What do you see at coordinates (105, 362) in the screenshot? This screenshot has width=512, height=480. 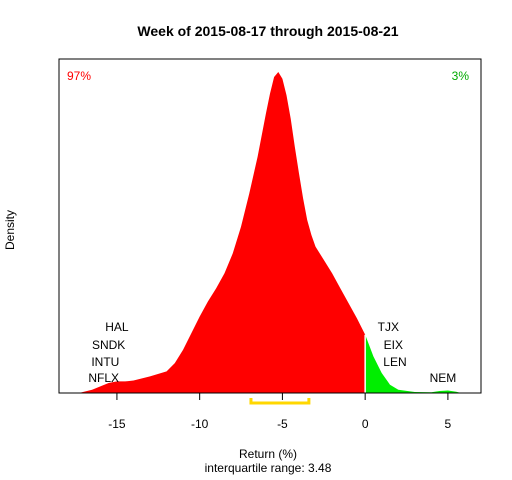 I see `stock-label-intu: INTU` at bounding box center [105, 362].